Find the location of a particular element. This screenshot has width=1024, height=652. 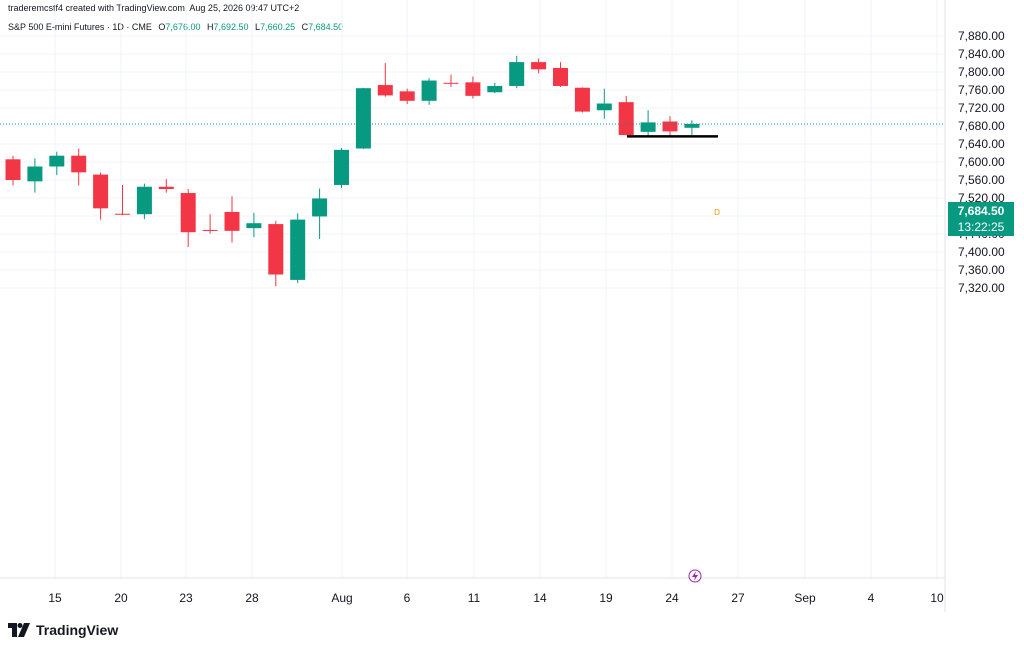

price-tick-label: 7,360.00 is located at coordinates (981, 270).